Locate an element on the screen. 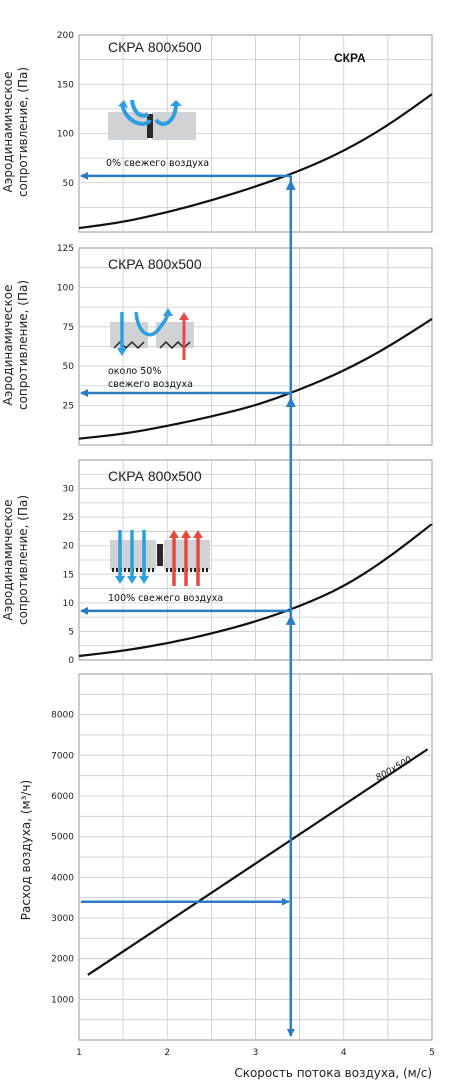 This screenshot has height=1083, width=450. panel-3-ytick-0: 0 is located at coordinates (71, 661).